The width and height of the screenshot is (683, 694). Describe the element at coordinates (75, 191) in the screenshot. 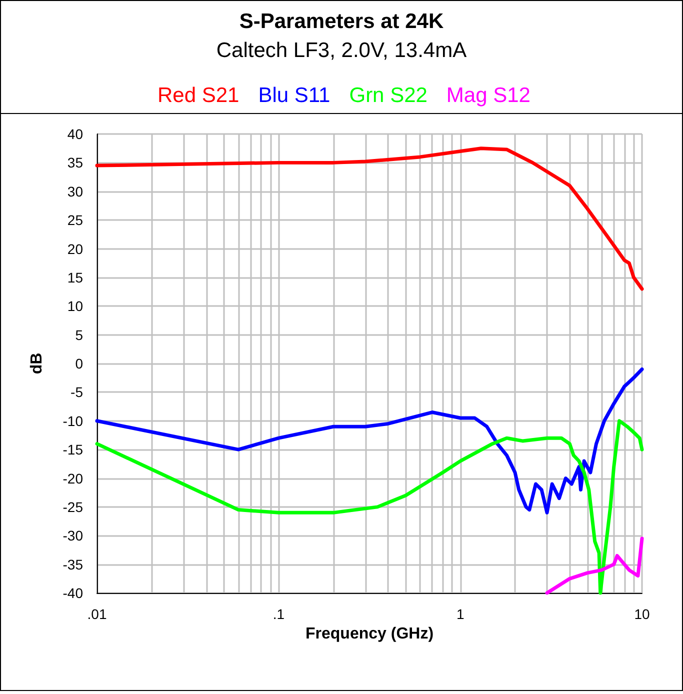

I see `y-tick-label: 30` at that location.